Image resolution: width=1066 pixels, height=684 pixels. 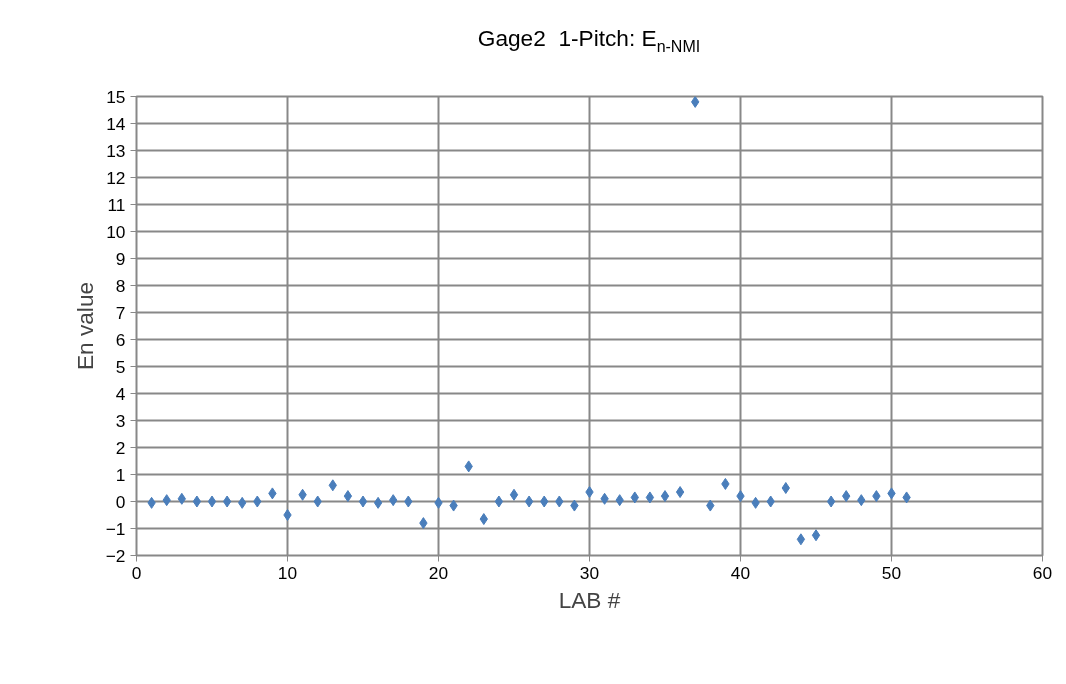 What do you see at coordinates (115, 555) in the screenshot?
I see `y-tick-label: −2` at bounding box center [115, 555].